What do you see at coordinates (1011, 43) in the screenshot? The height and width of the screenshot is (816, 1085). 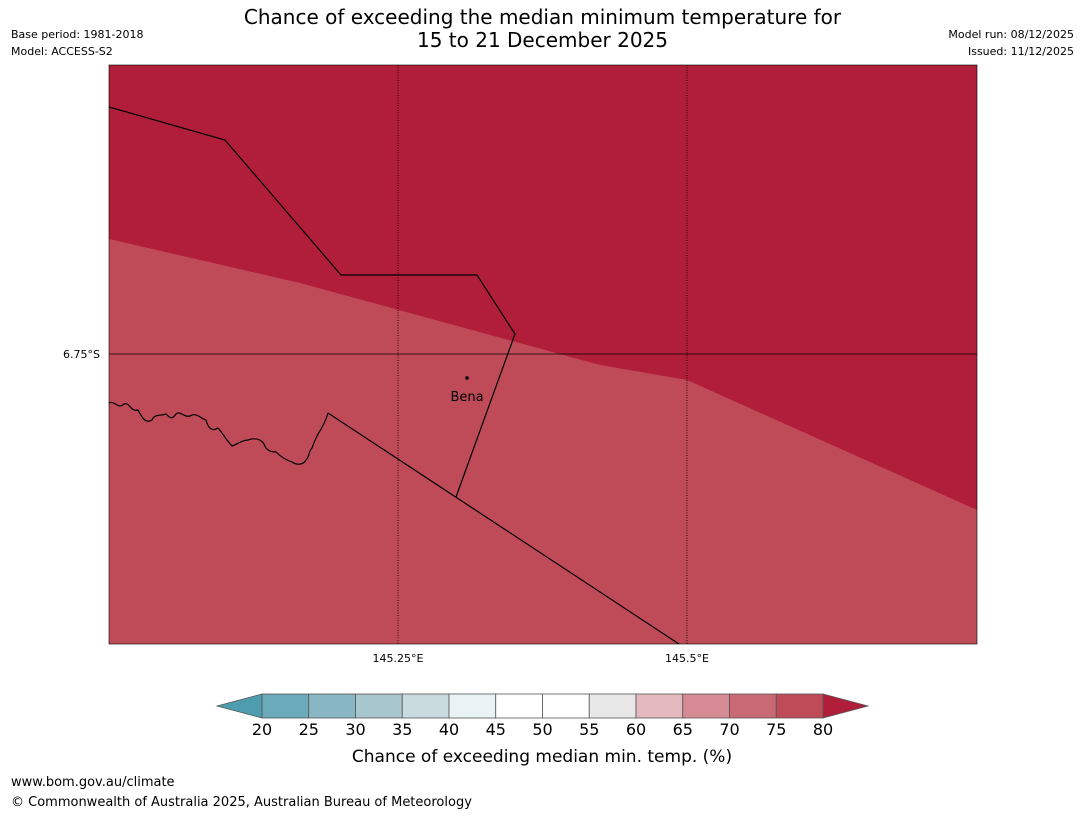 I see `meta-right: Model run: 08/12/2025 Issued: 11/12/2025` at bounding box center [1011, 43].